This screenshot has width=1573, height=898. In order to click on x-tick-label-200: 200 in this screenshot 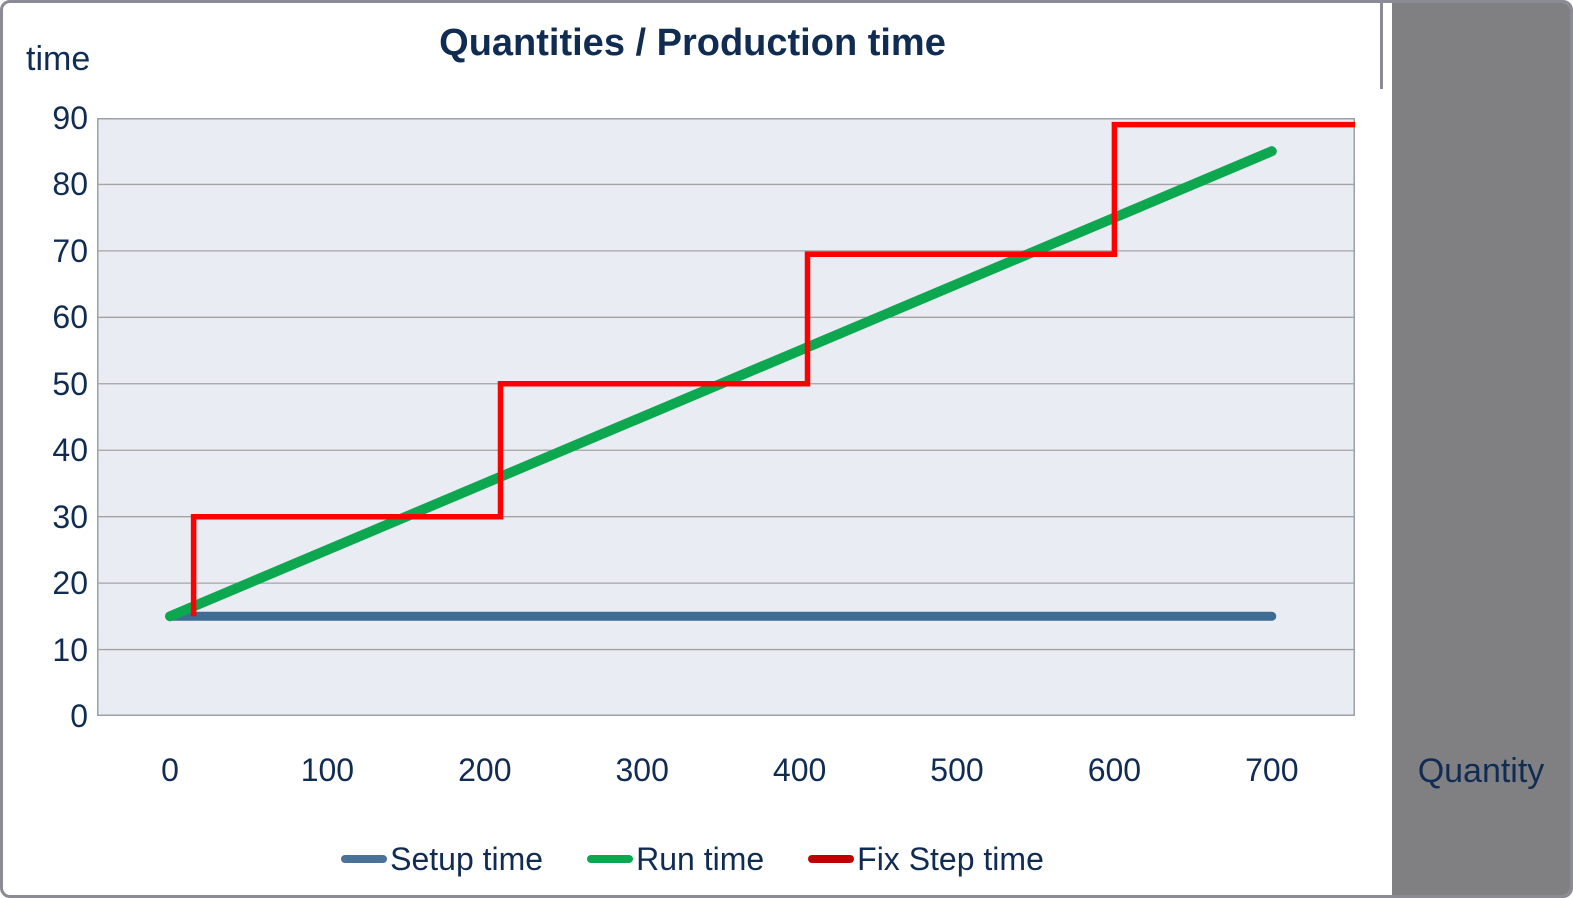, I will do `click(485, 770)`.